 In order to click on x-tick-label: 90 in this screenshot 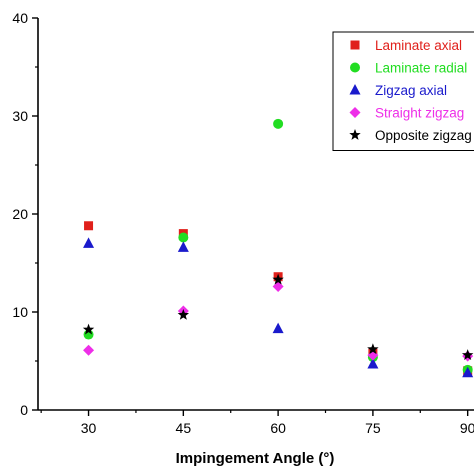, I will do `click(467, 428)`.